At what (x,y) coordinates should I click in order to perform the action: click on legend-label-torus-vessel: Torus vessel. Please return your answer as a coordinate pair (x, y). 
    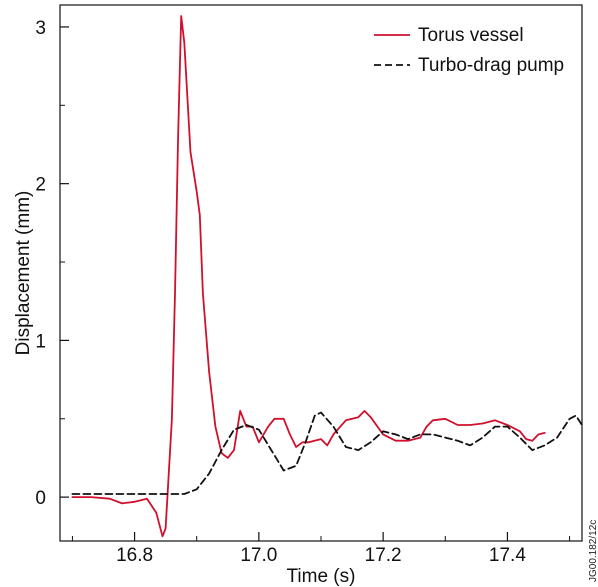
    Looking at the image, I should click on (471, 35).